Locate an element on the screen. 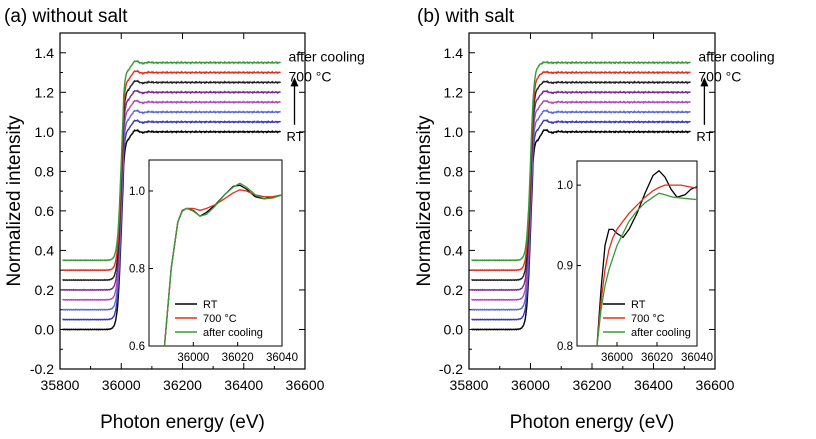 Image resolution: width=816 pixels, height=439 pixels. panel-title: (b) with salt is located at coordinates (466, 16).